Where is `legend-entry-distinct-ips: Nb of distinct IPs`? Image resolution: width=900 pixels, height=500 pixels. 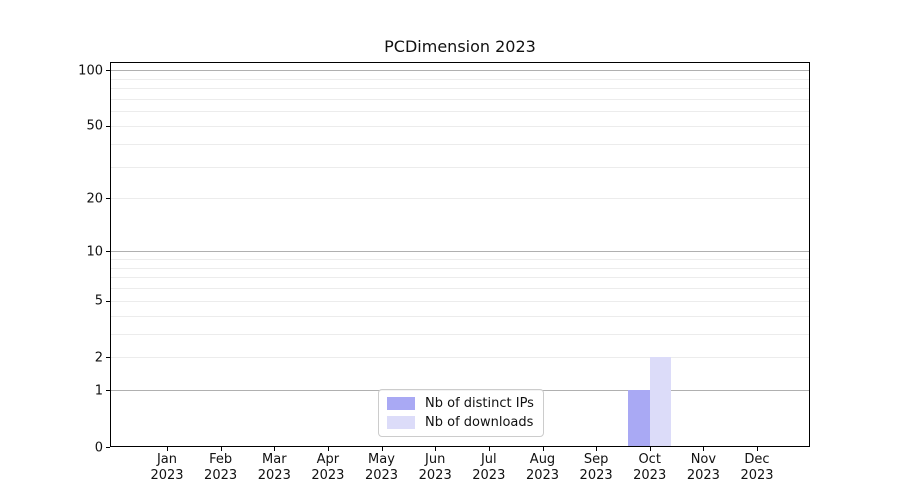 legend-entry-distinct-ips: Nb of distinct IPs is located at coordinates (465, 403).